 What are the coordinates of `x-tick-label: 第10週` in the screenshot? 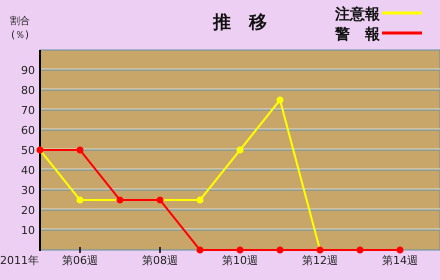 It's located at (240, 260).